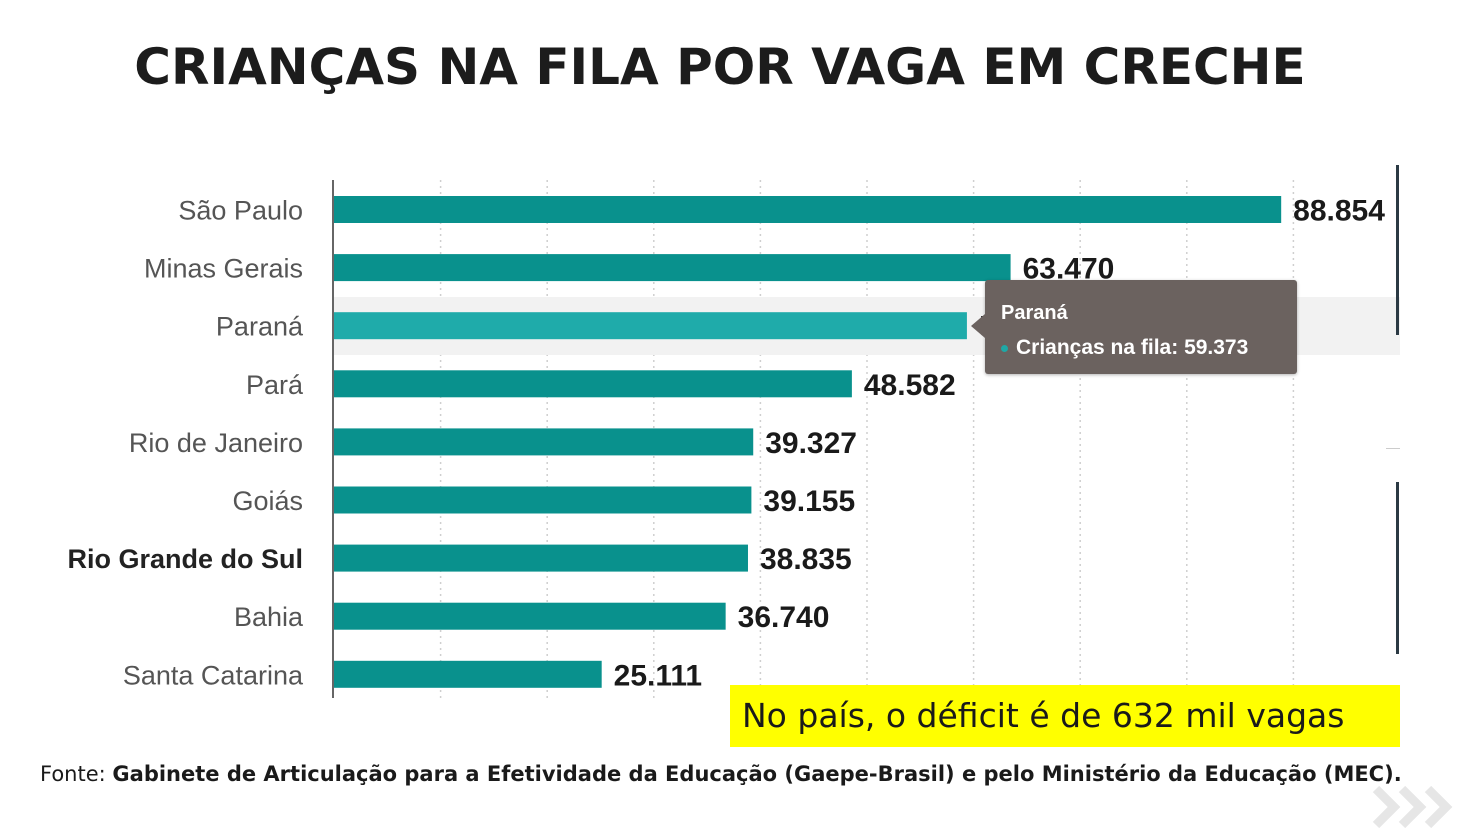 Image resolution: width=1480 pixels, height=833 pixels. I want to click on category-label: Santa Catarina, so click(213, 675).